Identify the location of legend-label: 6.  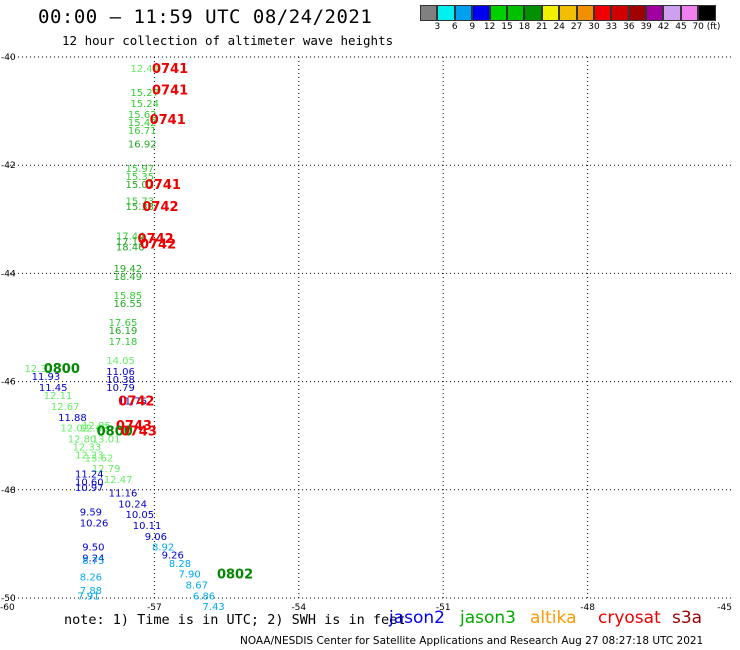
(454, 27).